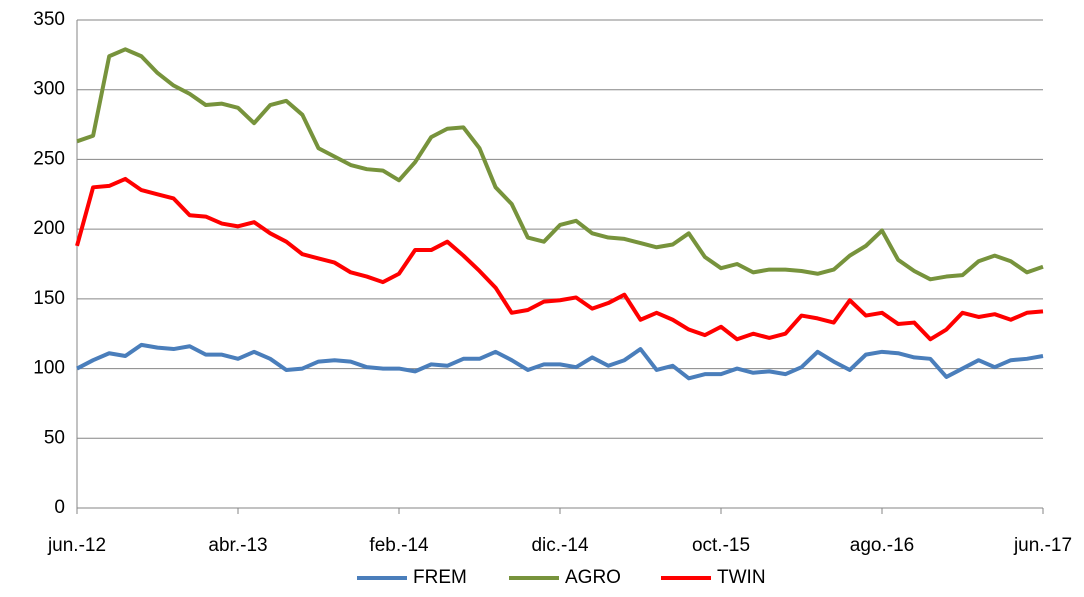 This screenshot has width=1084, height=597. Describe the element at coordinates (49, 89) in the screenshot. I see `y-tick-label: 300` at that location.